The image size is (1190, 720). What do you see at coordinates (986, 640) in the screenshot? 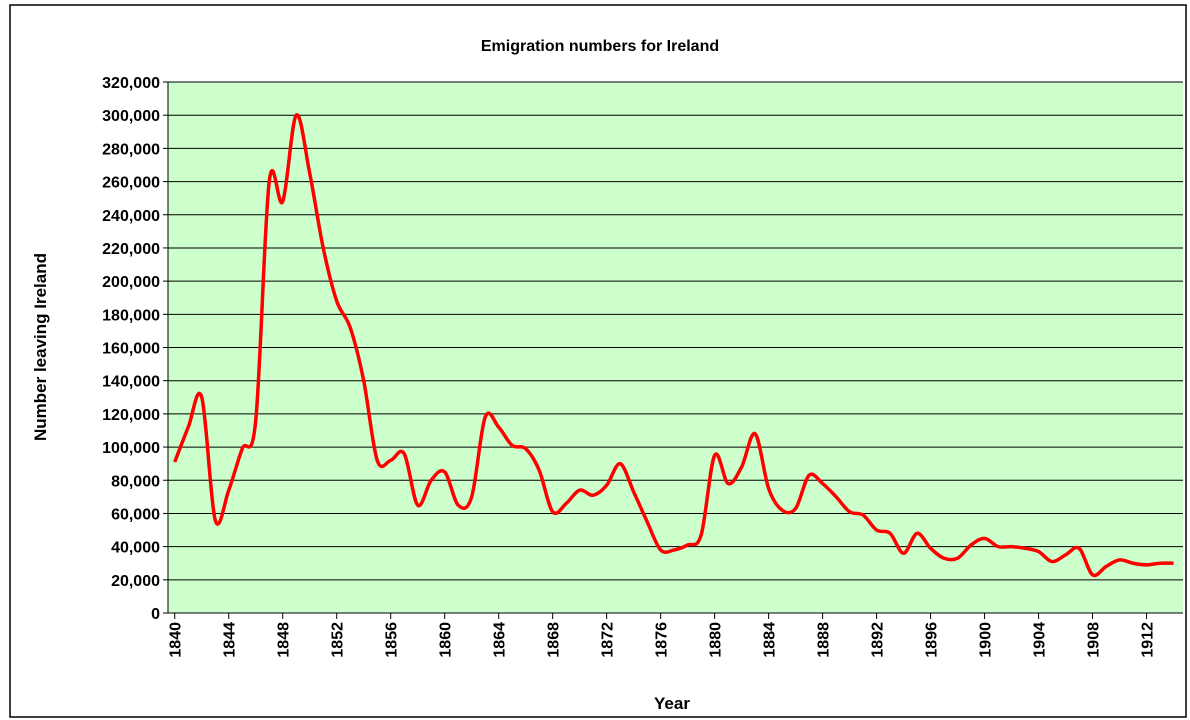
I see `x-tick-label: 1900` at bounding box center [986, 640].